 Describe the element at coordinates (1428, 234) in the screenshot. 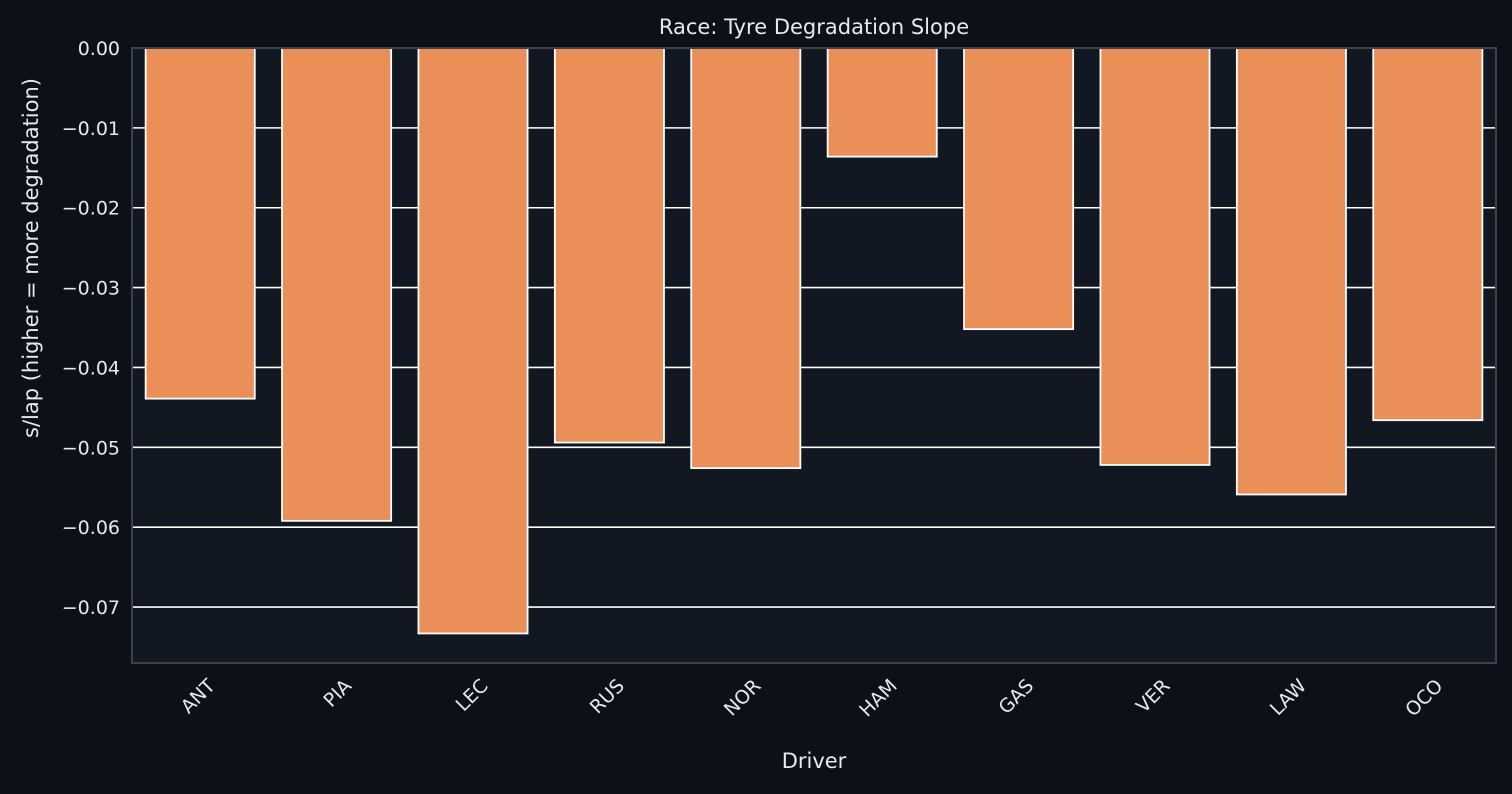

I see `bar-oco` at that location.